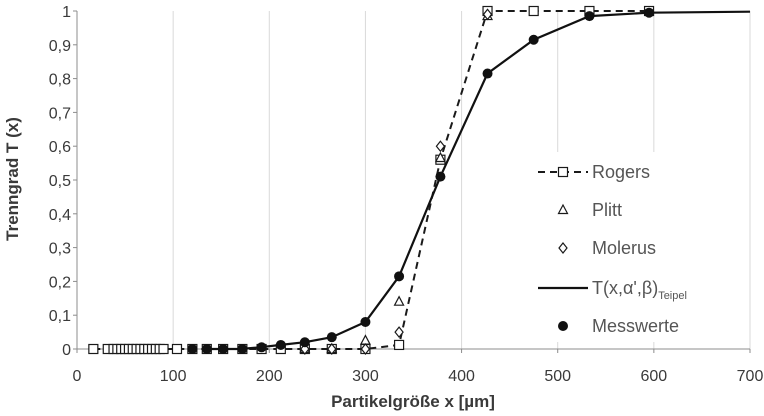  Describe the element at coordinates (60, 80) in the screenshot. I see `y-tick-label: 0,8` at that location.